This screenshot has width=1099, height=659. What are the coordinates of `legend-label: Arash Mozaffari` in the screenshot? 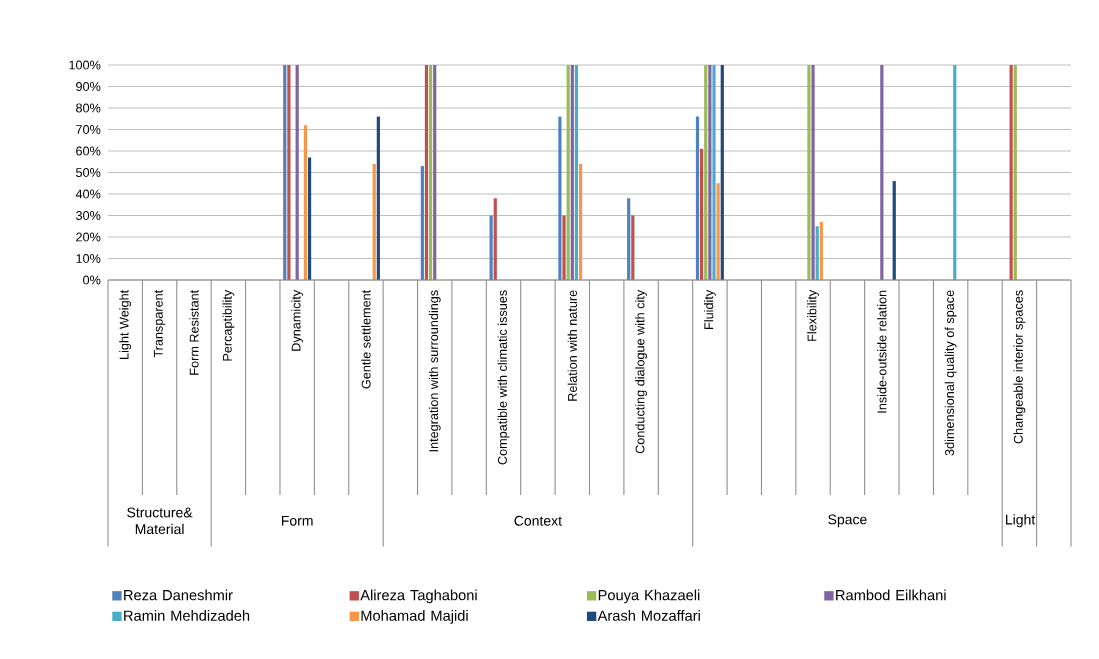 It's located at (648, 615).